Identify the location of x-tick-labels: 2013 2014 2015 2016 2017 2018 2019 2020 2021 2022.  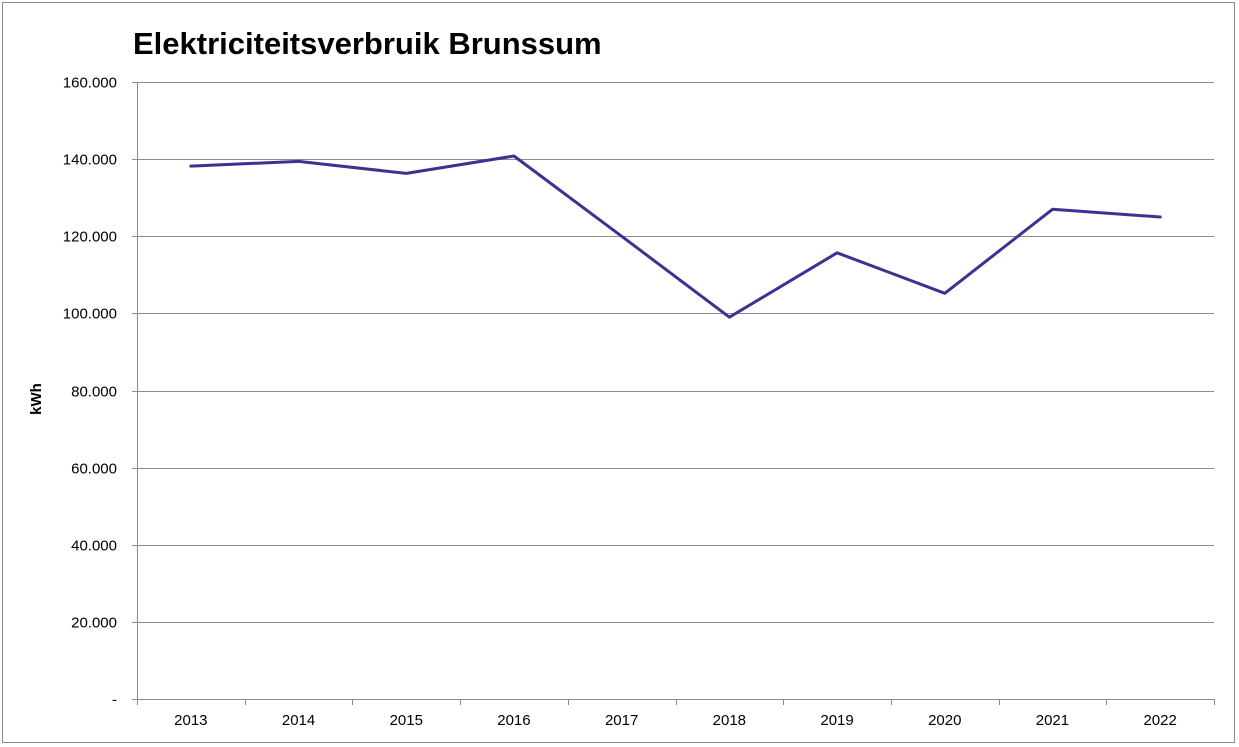
(675, 720).